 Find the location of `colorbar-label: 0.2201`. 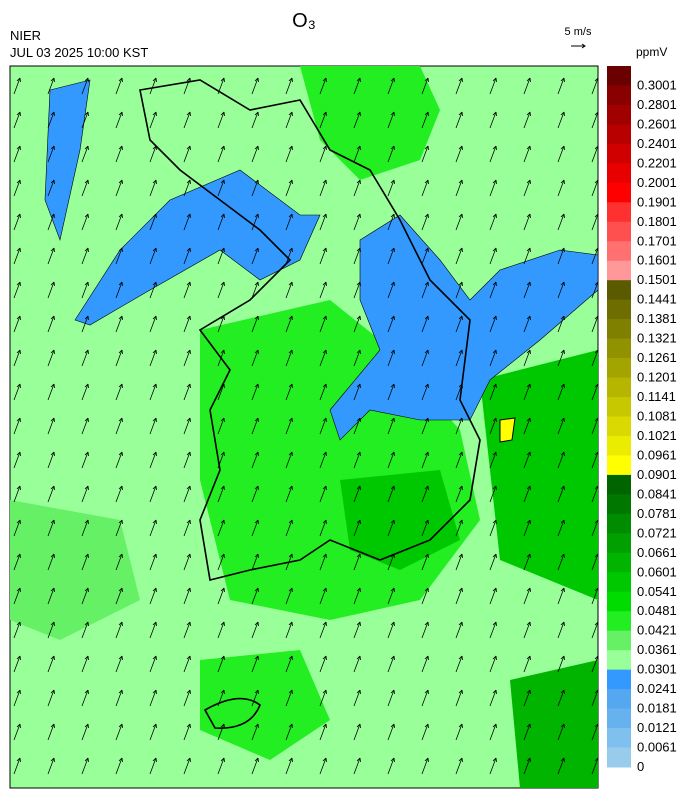

colorbar-label: 0.2201 is located at coordinates (657, 162).